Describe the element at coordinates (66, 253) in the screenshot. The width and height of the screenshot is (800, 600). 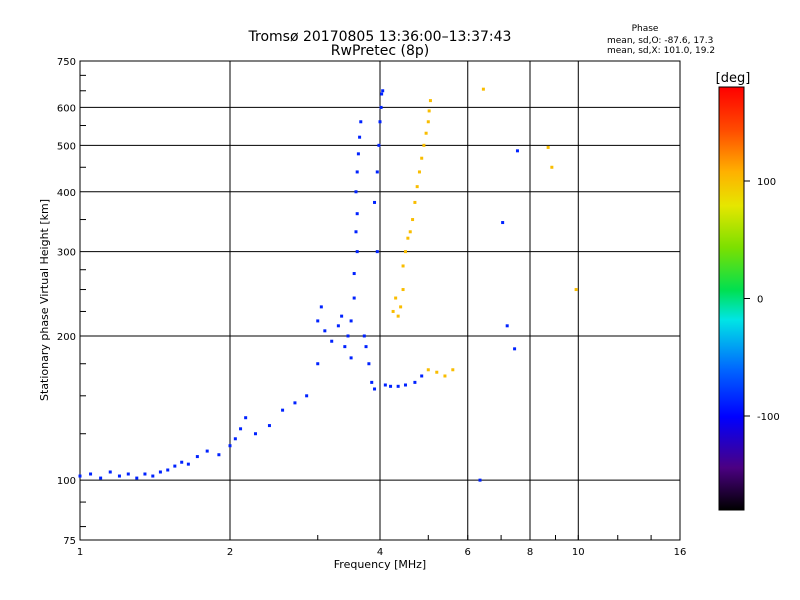
I see `y-tick-label: 300` at that location.